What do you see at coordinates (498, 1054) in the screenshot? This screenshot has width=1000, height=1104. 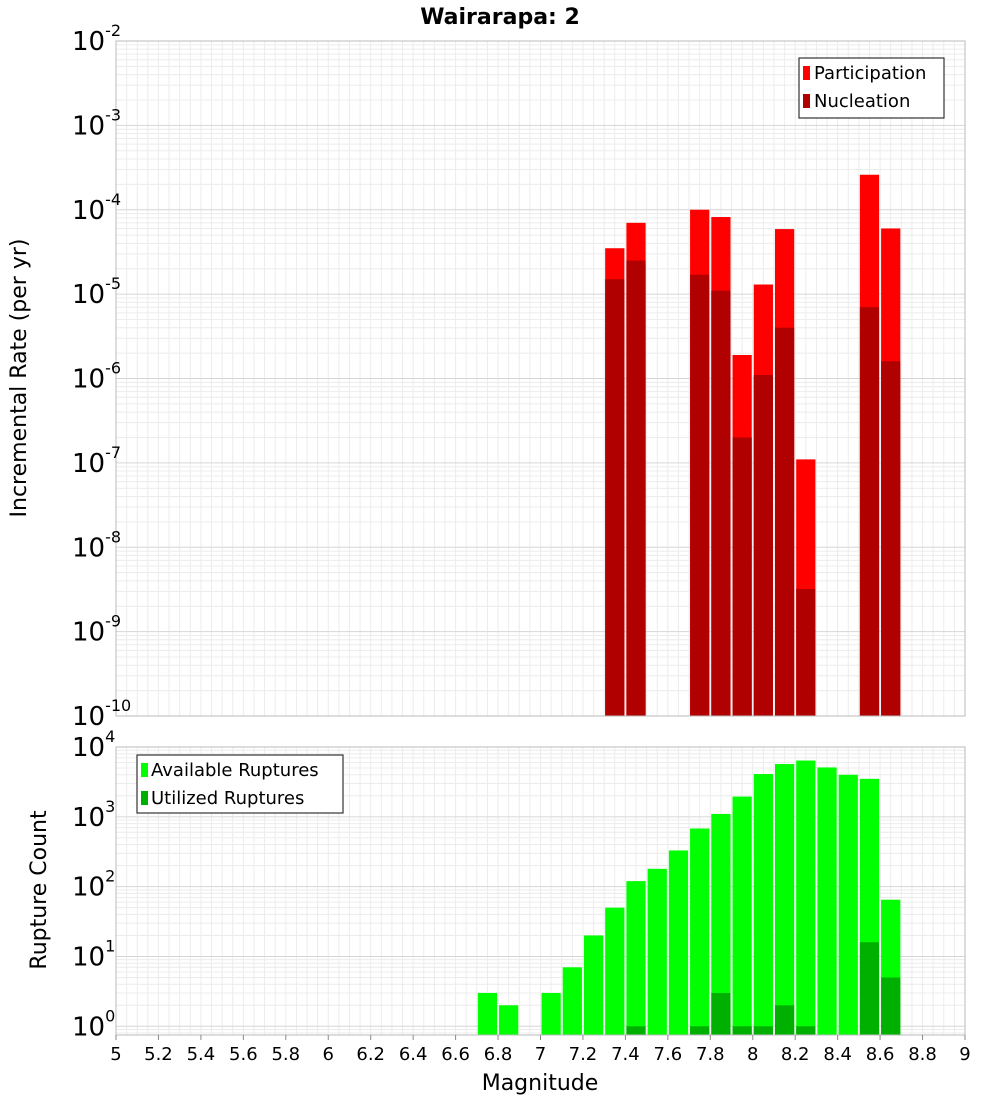 I see `x-tick-label: 6.8` at bounding box center [498, 1054].